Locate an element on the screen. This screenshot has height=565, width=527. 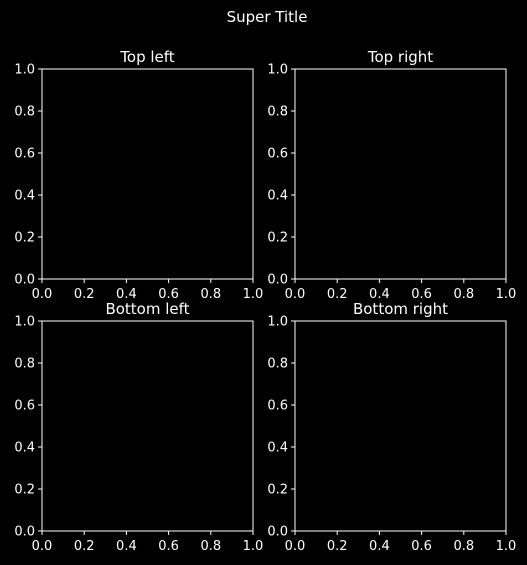
y-tick-label-bottom-left-0: 0.0 is located at coordinates (24, 532).